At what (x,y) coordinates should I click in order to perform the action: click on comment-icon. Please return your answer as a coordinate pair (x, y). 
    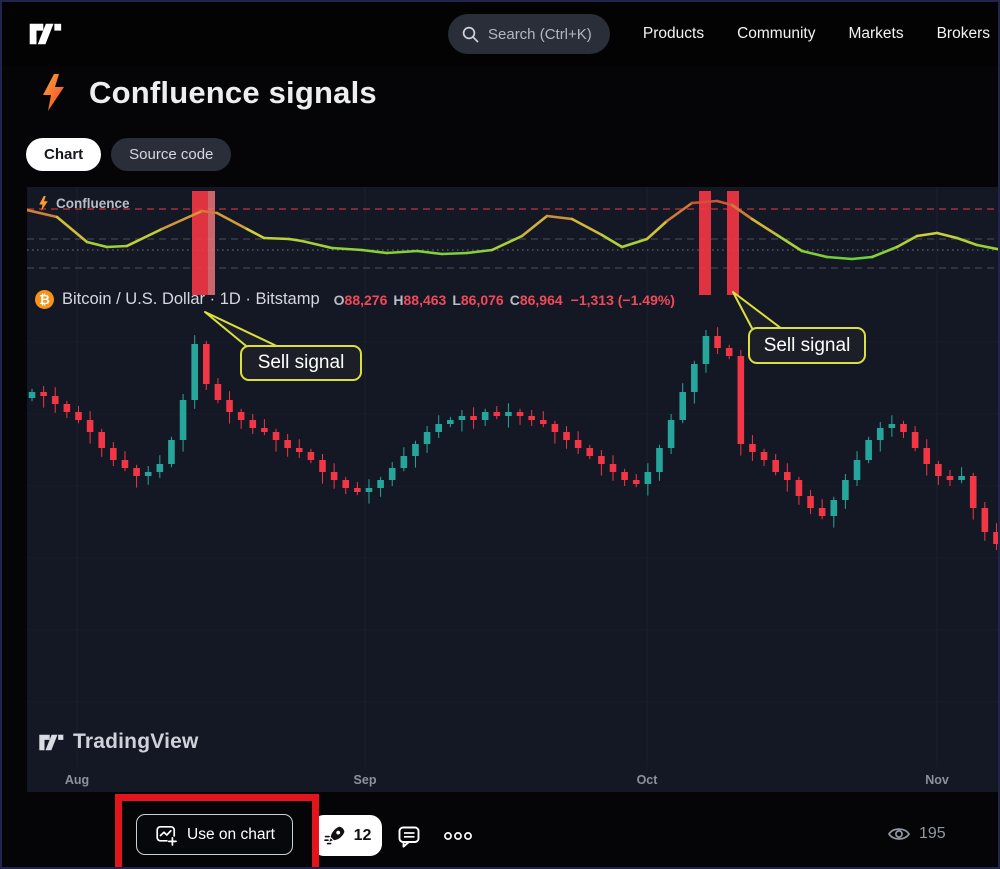
    Looking at the image, I should click on (409, 837).